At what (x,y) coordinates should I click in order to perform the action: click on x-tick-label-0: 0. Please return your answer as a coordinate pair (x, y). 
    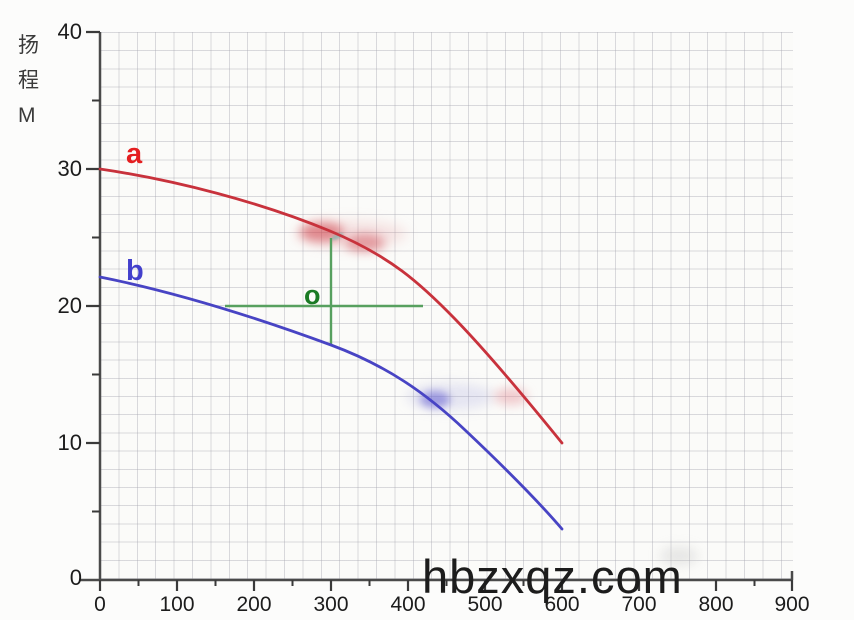
    Looking at the image, I should click on (100, 604).